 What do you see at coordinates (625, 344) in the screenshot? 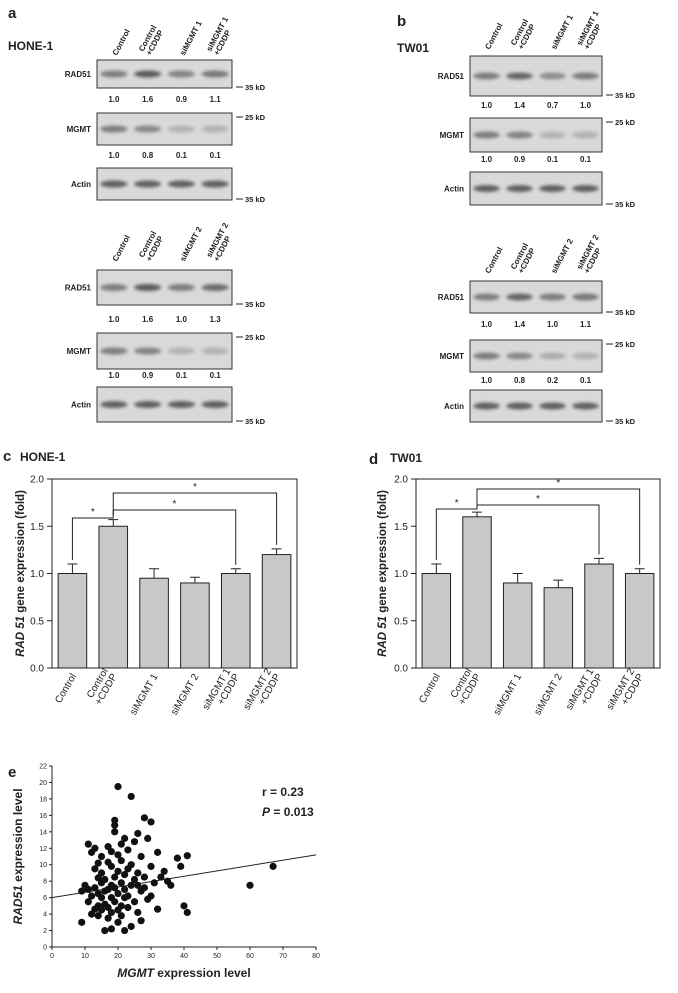
I see `marker-label: 25 kD` at bounding box center [625, 344].